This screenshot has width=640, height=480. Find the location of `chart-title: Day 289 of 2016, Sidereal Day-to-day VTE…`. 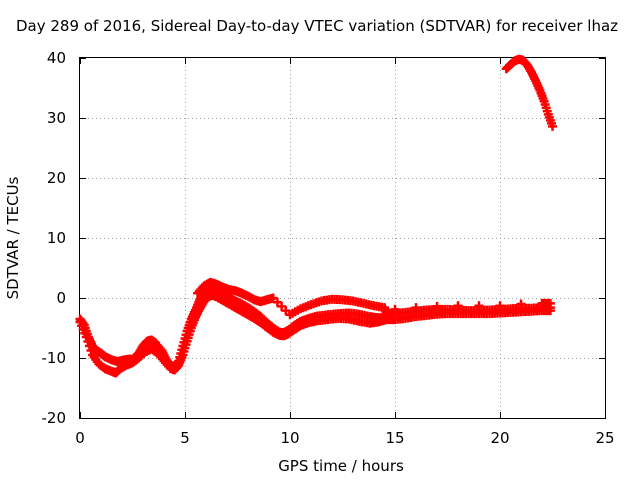

chart-title: Day 289 of 2016, Sidereal Day-to-day VTE… is located at coordinates (317, 26).